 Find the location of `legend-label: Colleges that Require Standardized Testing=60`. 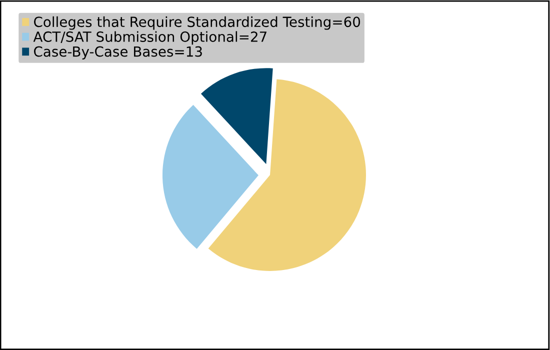

legend-label: Colleges that Require Standardized Testing=60 is located at coordinates (197, 23).